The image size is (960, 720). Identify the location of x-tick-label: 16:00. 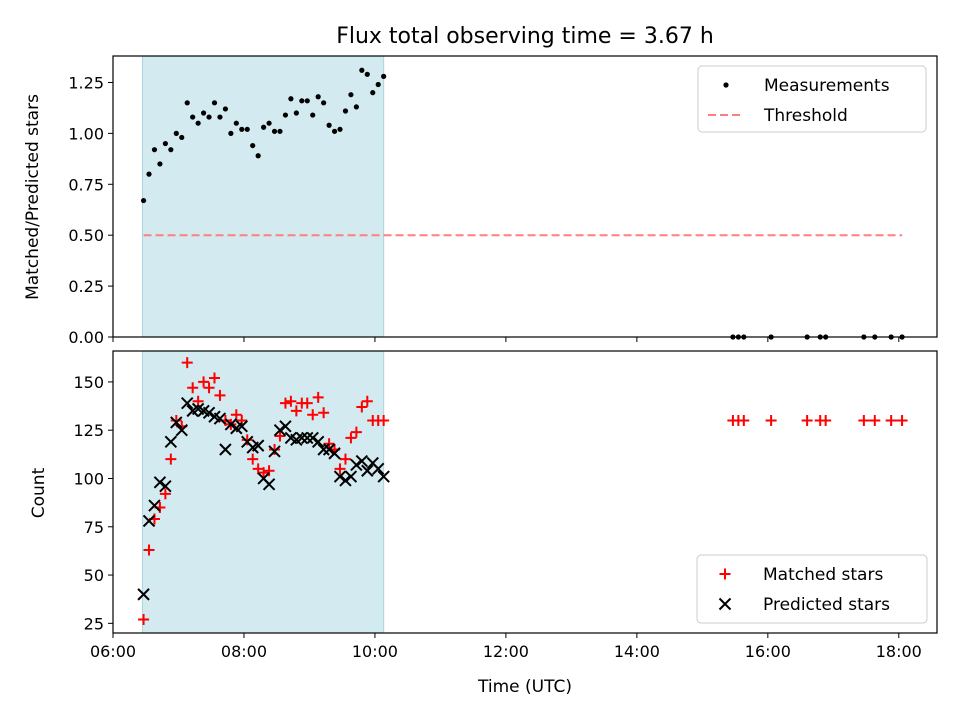
(768, 651).